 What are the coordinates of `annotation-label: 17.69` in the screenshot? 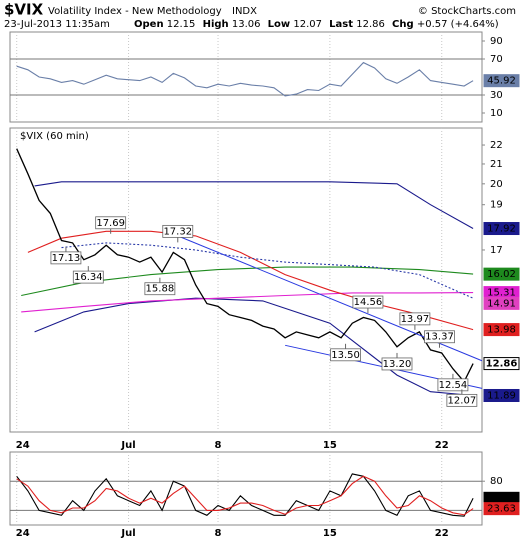 It's located at (110, 223).